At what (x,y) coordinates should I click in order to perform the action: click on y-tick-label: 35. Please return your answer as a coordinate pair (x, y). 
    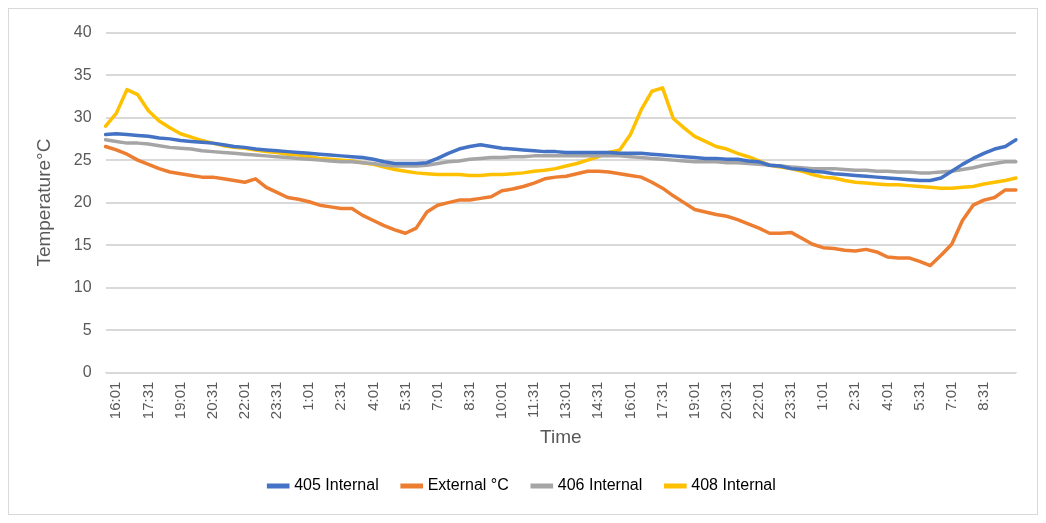
    Looking at the image, I should click on (82, 74).